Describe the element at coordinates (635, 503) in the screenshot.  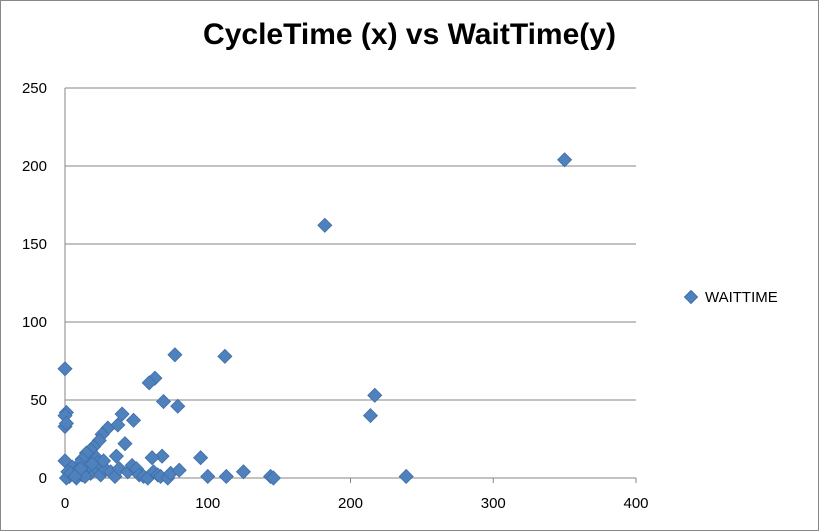
I see `x-tick-label: 400` at that location.